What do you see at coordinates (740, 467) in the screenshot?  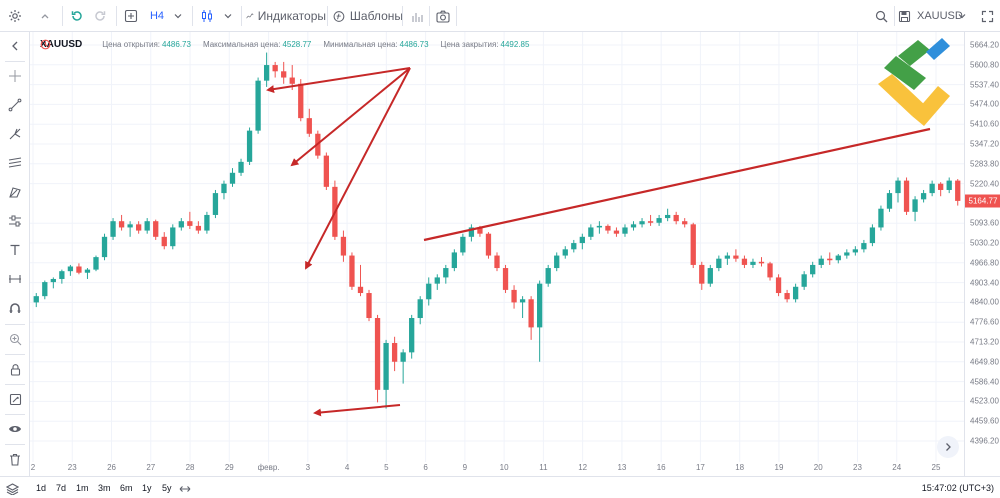 I see `time-label: 18` at bounding box center [740, 467].